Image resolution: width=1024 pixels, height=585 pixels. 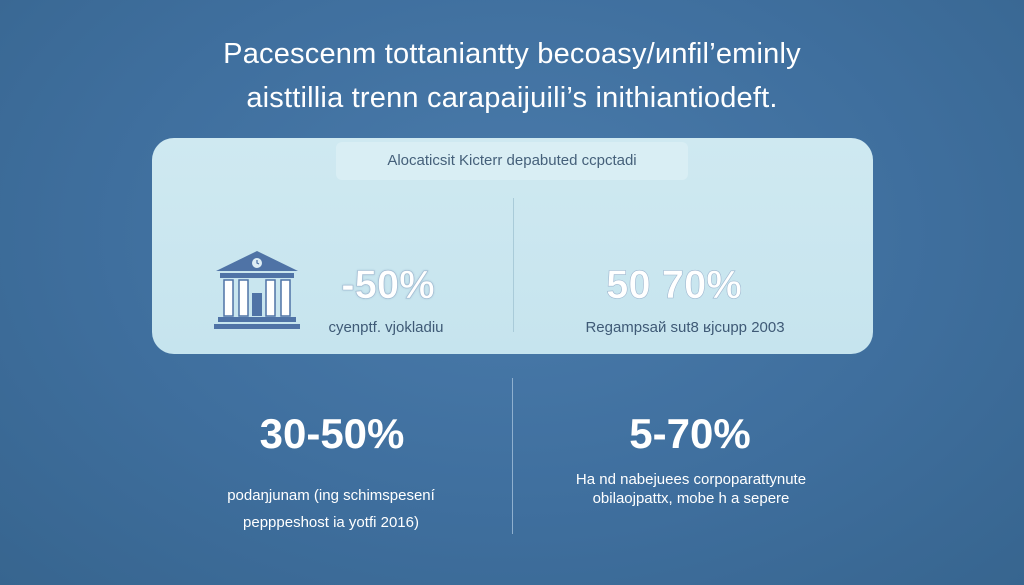 I want to click on lower-left-caption-line-1: podaŋjunam (ing schimspesení, so click(x=331, y=495).